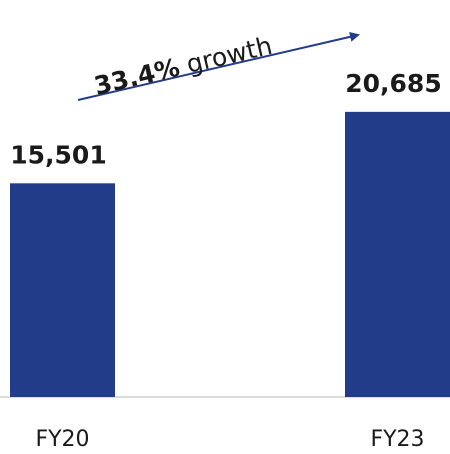 The image size is (450, 454). Describe the element at coordinates (397, 439) in the screenshot. I see `x-tick-label: FY23` at that location.